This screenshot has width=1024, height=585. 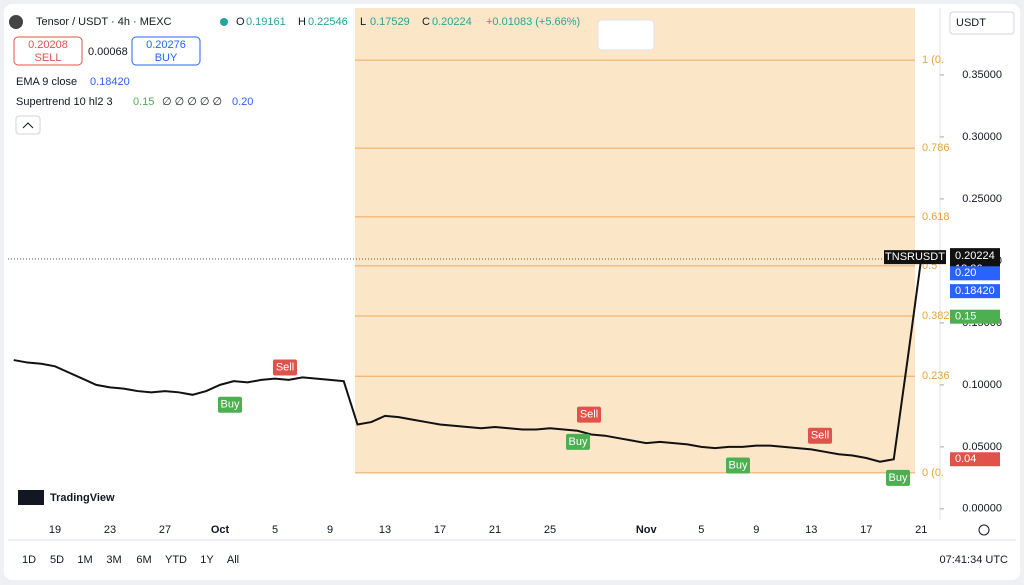 I want to click on fib-label: 0.382, so click(x=936, y=316).